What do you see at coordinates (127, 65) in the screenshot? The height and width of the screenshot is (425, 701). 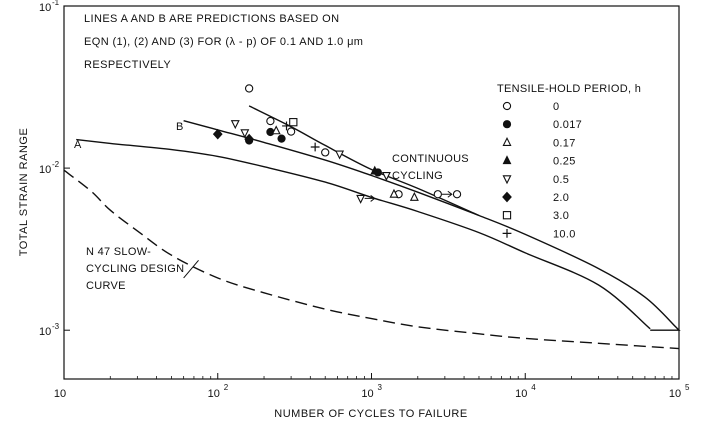 I see `annotation-line-3: RESPECTIVELY` at bounding box center [127, 65].